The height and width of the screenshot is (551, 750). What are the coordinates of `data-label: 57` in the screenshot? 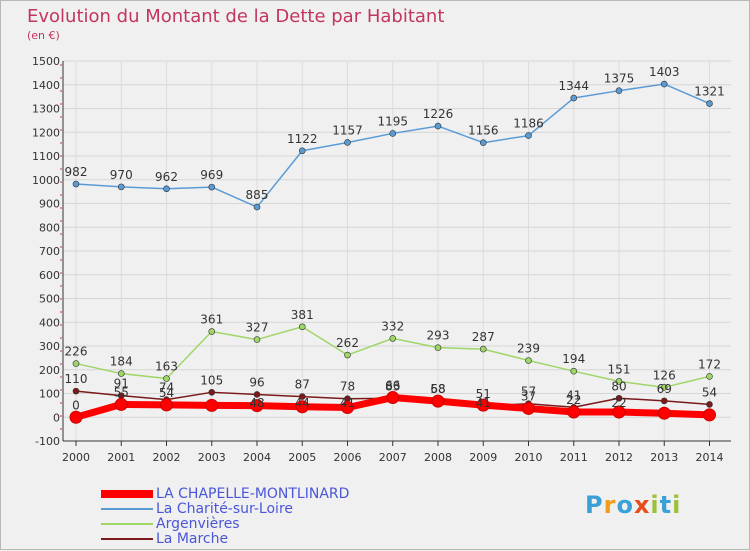 It's located at (528, 392).